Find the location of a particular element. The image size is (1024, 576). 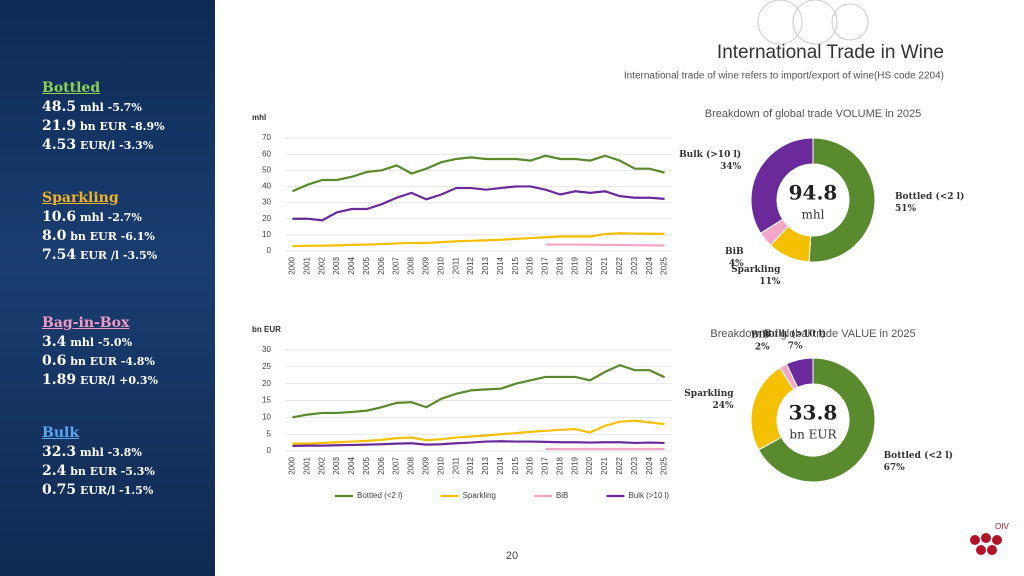

kpi-change: -5.0% is located at coordinates (115, 342).